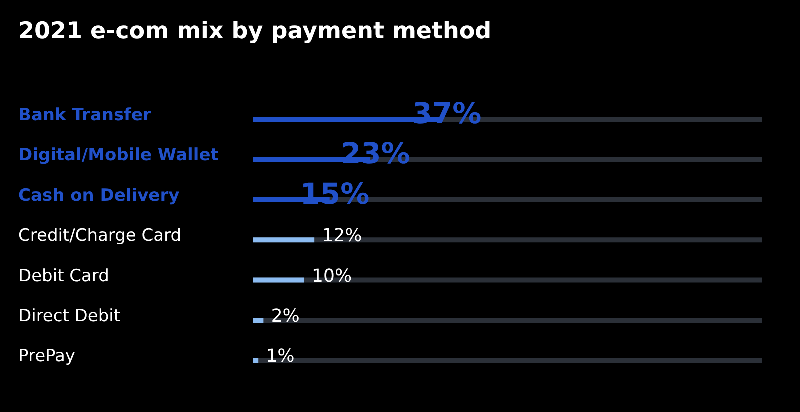  I want to click on y-tick-label: Debit Card, so click(64, 276).